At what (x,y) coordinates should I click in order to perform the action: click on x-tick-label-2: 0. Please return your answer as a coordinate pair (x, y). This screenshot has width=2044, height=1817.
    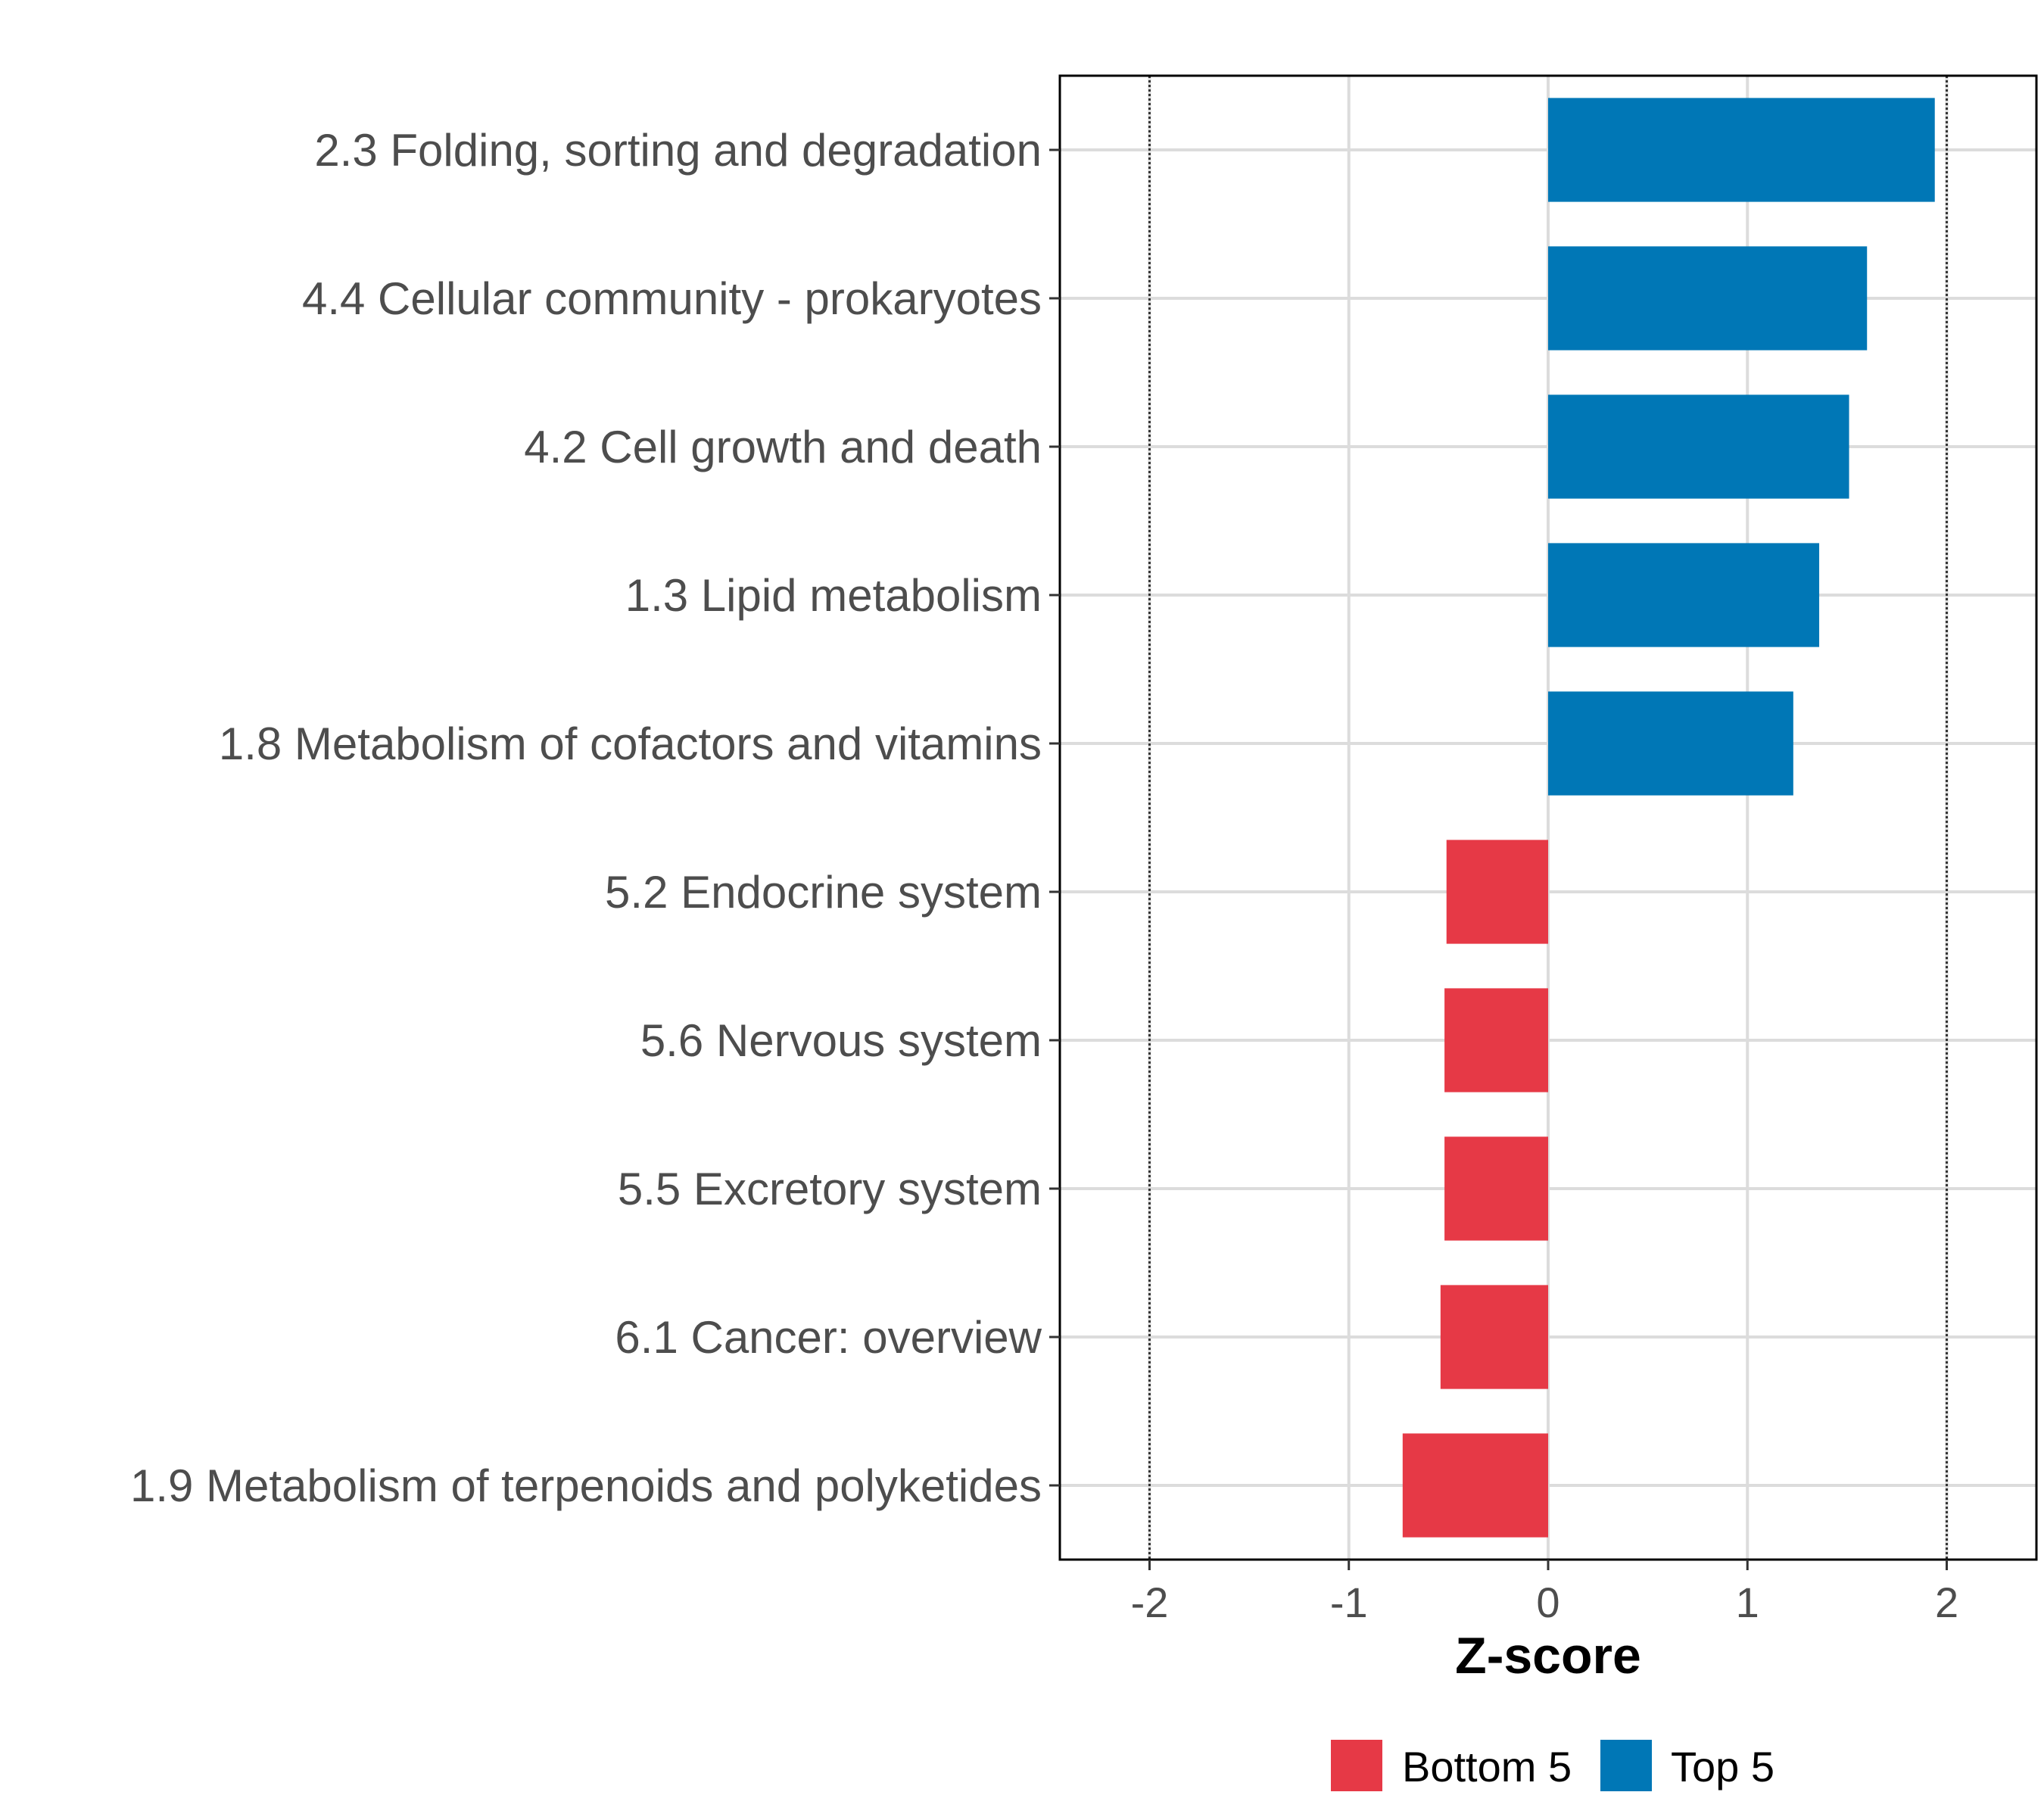
    Looking at the image, I should click on (1547, 1602).